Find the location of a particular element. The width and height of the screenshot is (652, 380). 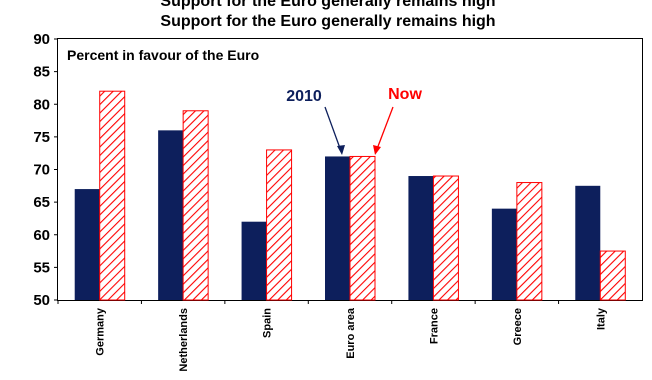

x-tick-label: Greece is located at coordinates (518, 326).